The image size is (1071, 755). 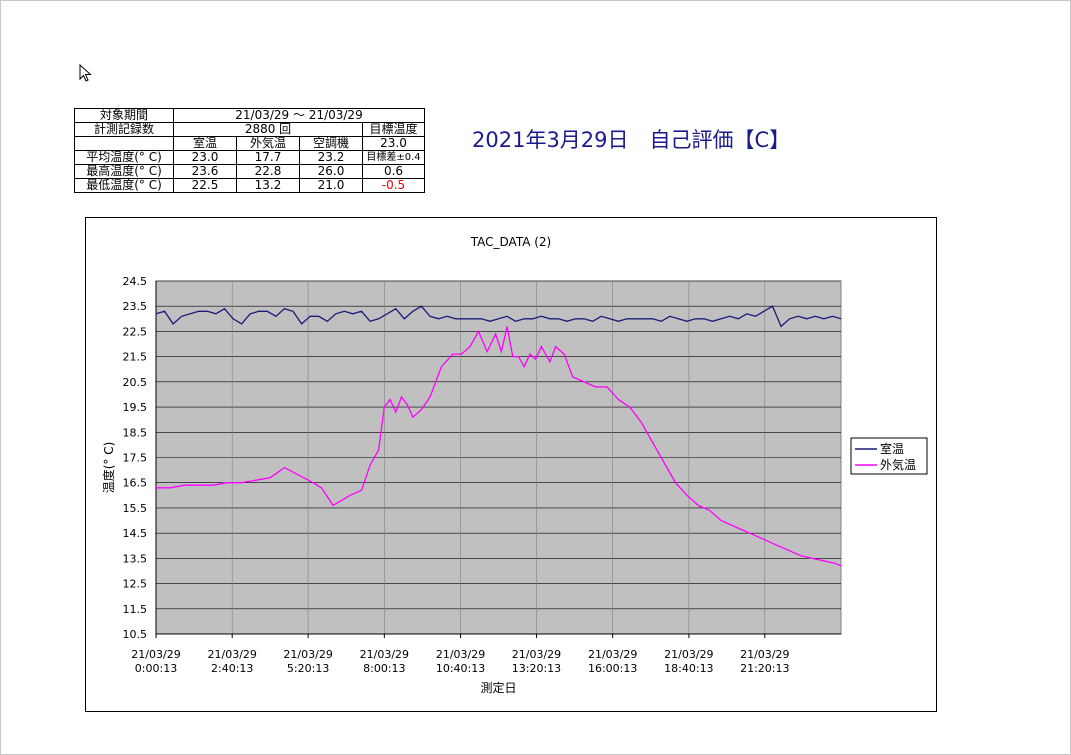 What do you see at coordinates (498, 687) in the screenshot?
I see `x-axis-label: 測定日` at bounding box center [498, 687].